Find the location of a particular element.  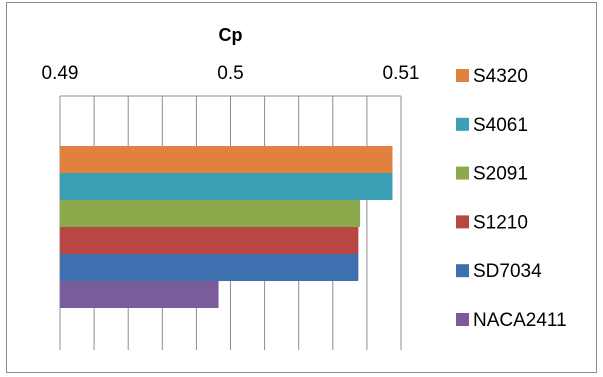

legend-swatch-s4061 is located at coordinates (462, 124).